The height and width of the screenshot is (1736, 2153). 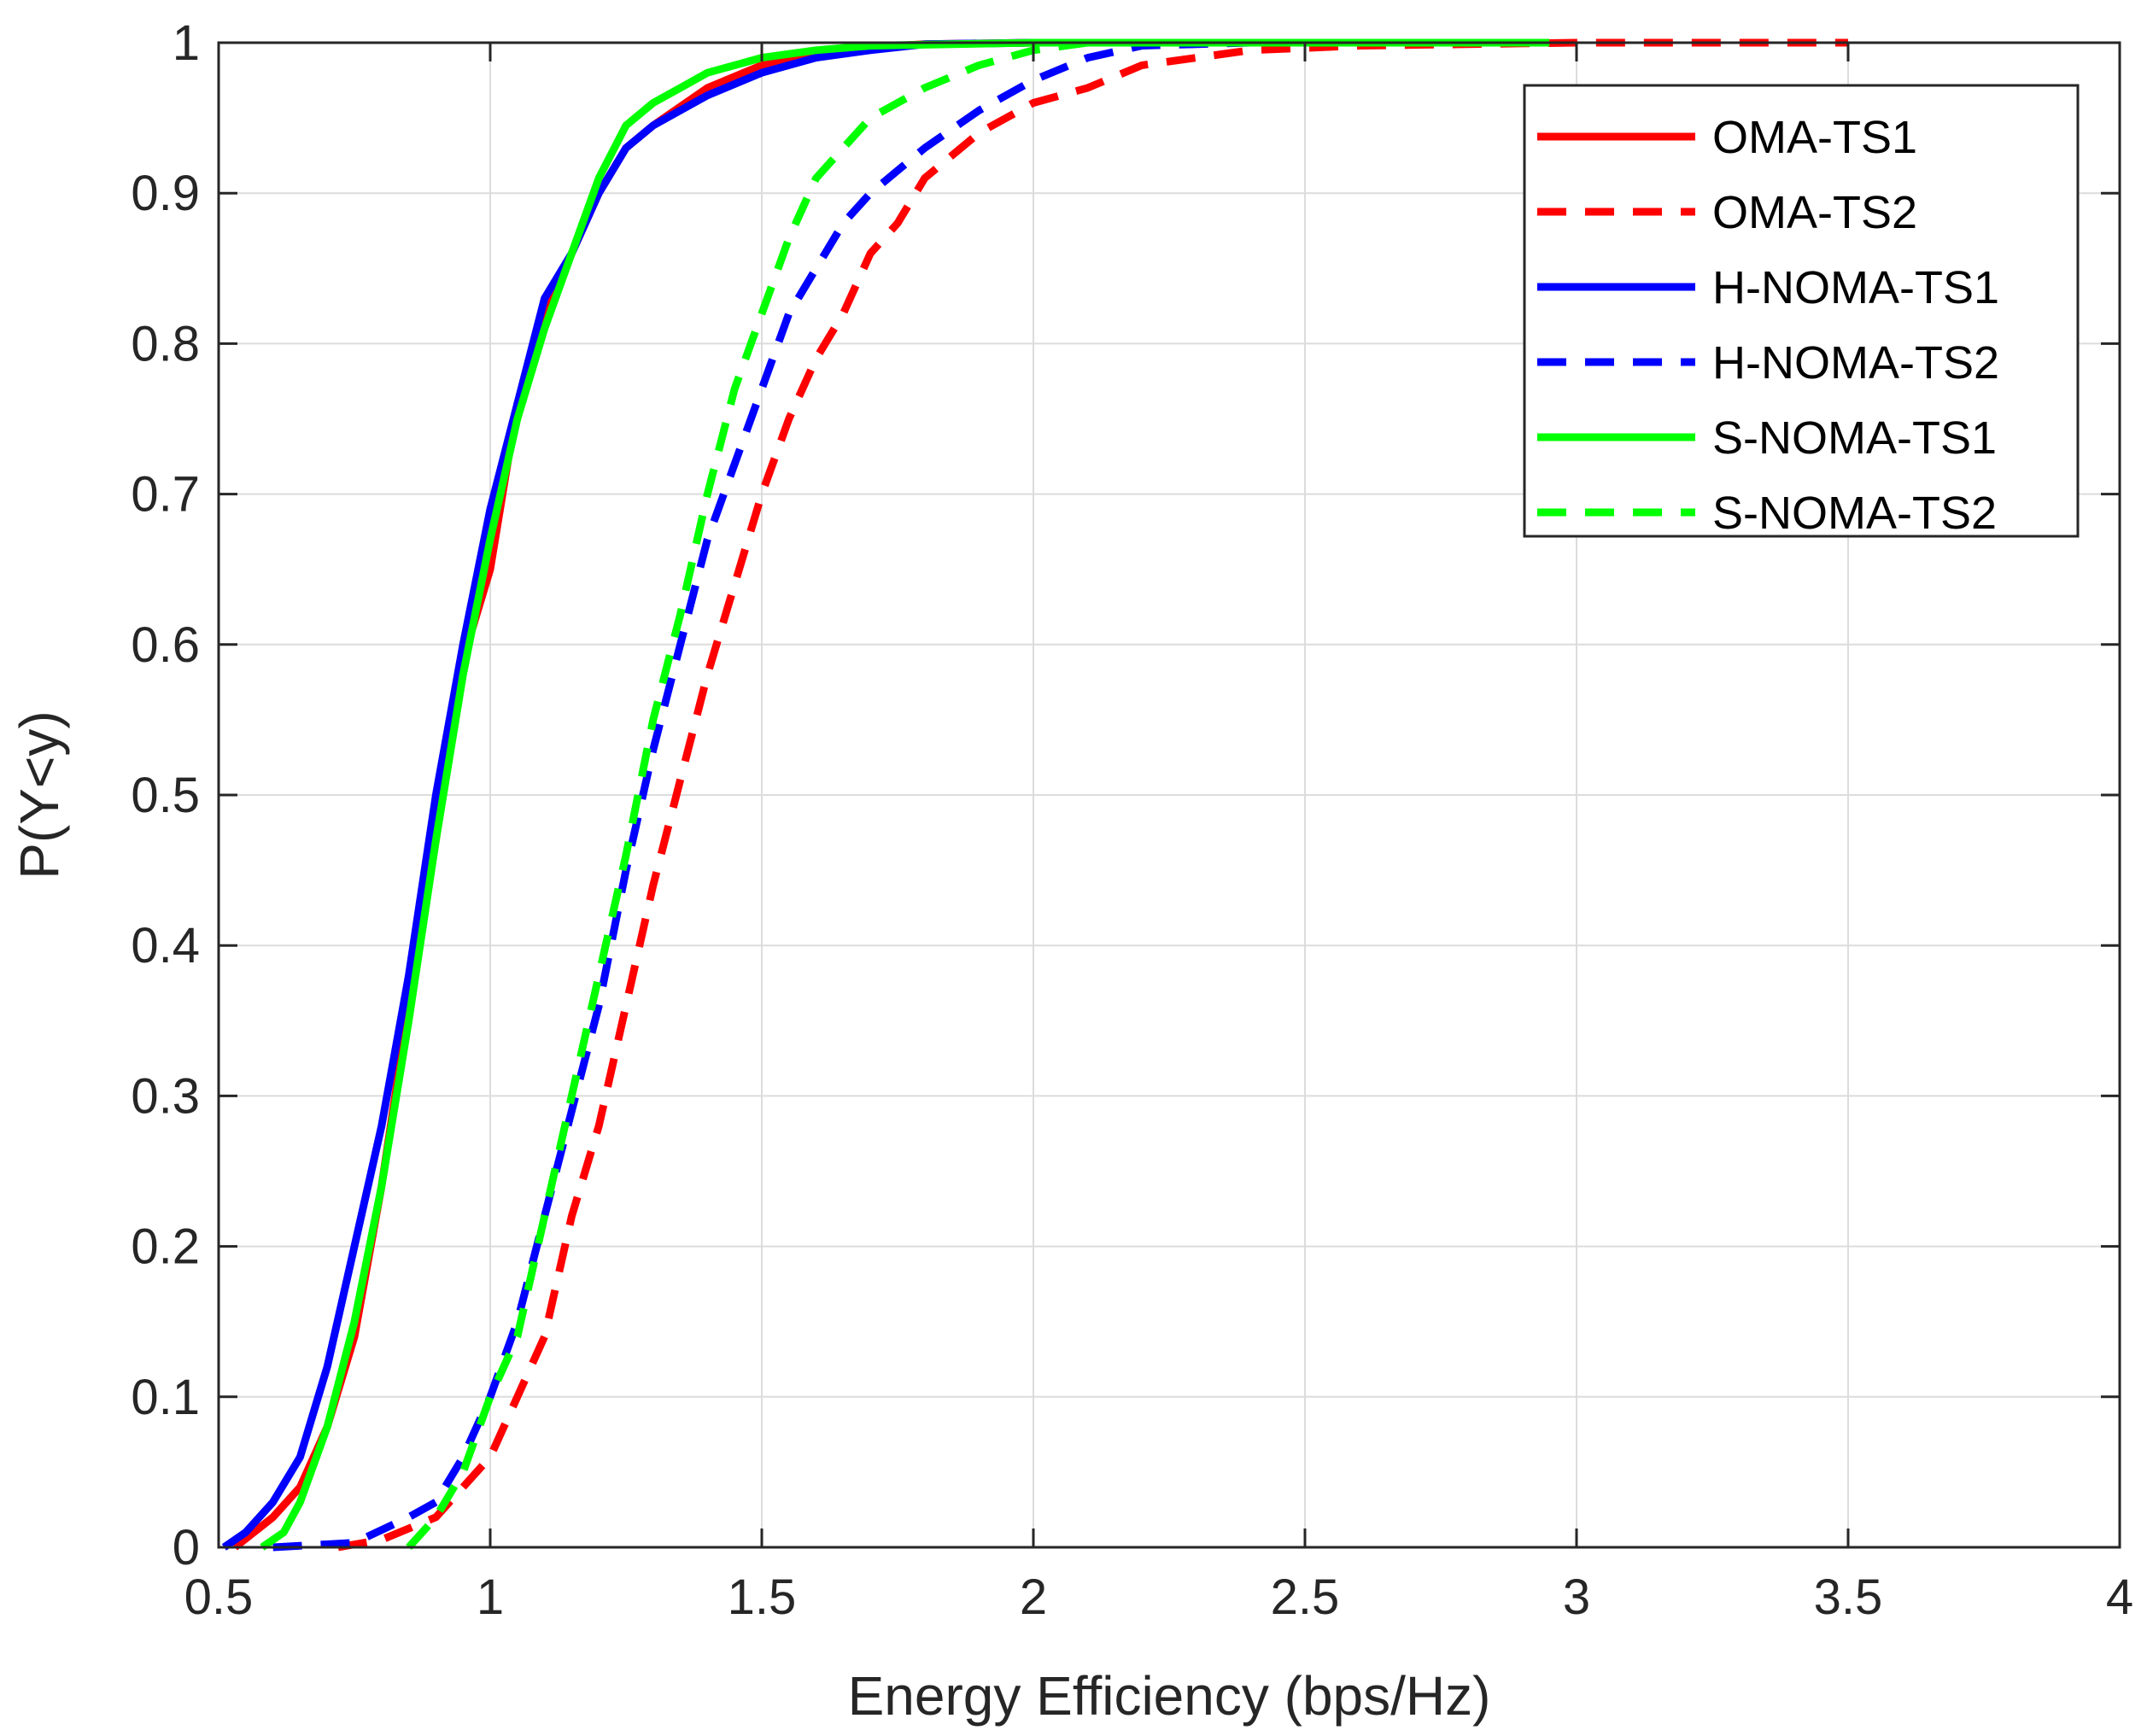 I want to click on x-tick-label: 3, so click(x=1576, y=1597).